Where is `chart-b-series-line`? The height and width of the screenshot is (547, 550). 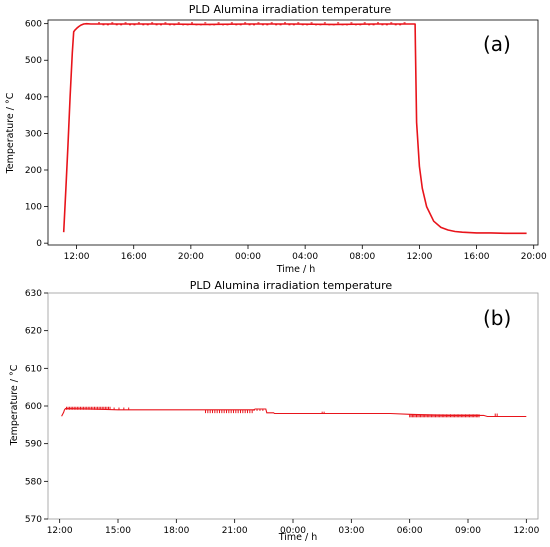
chart-b-series-line is located at coordinates (294, 413).